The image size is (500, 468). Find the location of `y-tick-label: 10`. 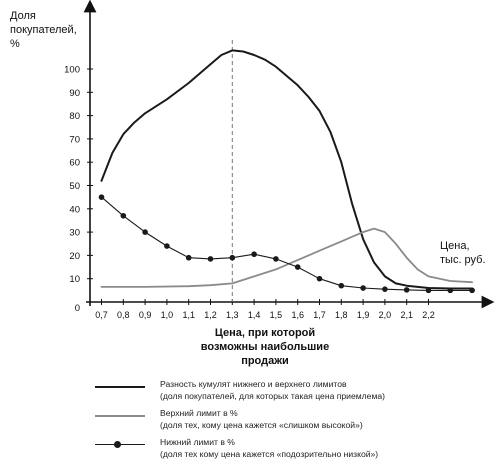

y-tick-label: 10 is located at coordinates (74, 279).